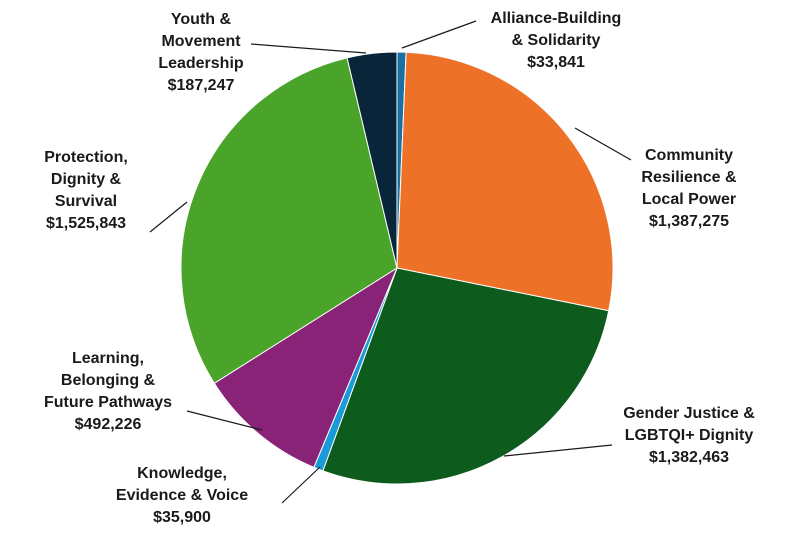 The height and width of the screenshot is (537, 794). I want to click on slice-value: $492,226, so click(108, 424).